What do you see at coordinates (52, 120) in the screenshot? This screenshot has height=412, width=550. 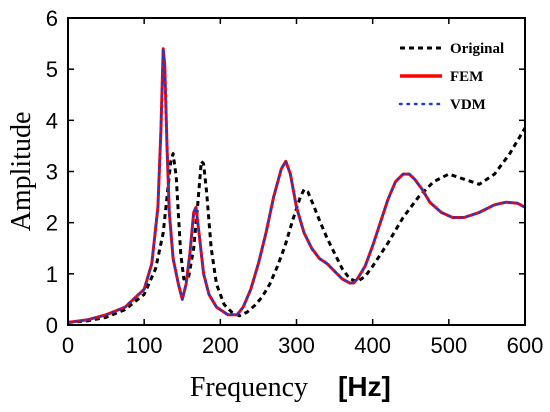 I see `y-tick-label: 4` at bounding box center [52, 120].